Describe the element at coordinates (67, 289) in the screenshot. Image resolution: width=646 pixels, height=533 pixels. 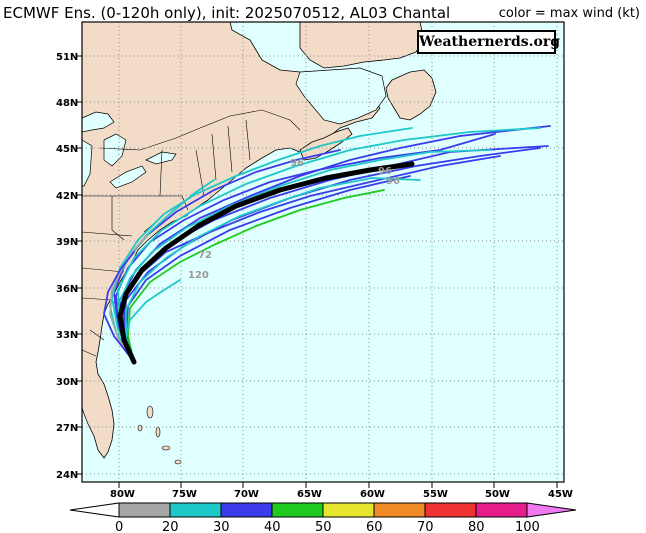
I see `lat-label: 36N` at that location.